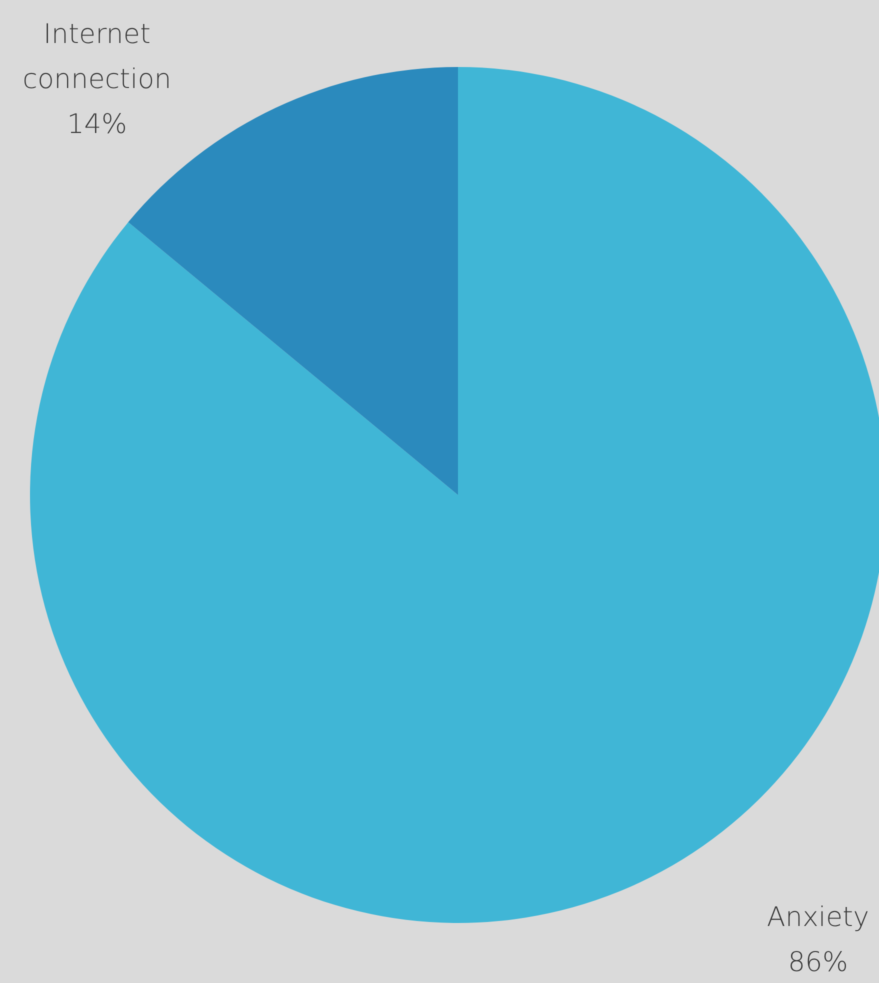 The image size is (879, 983). What do you see at coordinates (97, 57) in the screenshot?
I see `slice-label: Internet connection` at bounding box center [97, 57].